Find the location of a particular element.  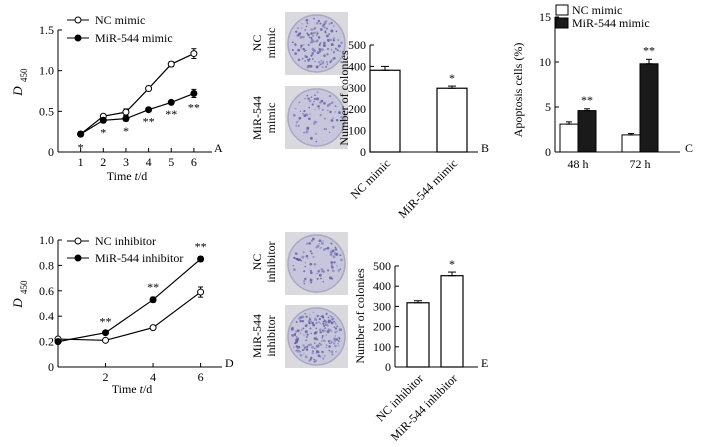

panel-e-y-label: Number of colonies is located at coordinates (360, 316).